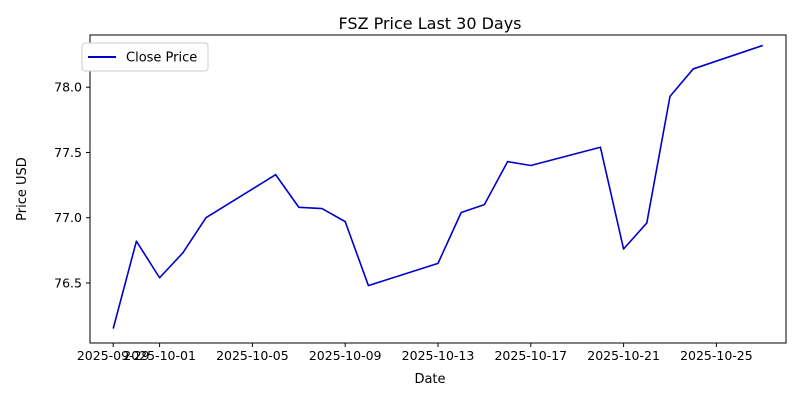 Image resolution: width=800 pixels, height=400 pixels. I want to click on y-tick-label: 76.5, so click(68, 282).